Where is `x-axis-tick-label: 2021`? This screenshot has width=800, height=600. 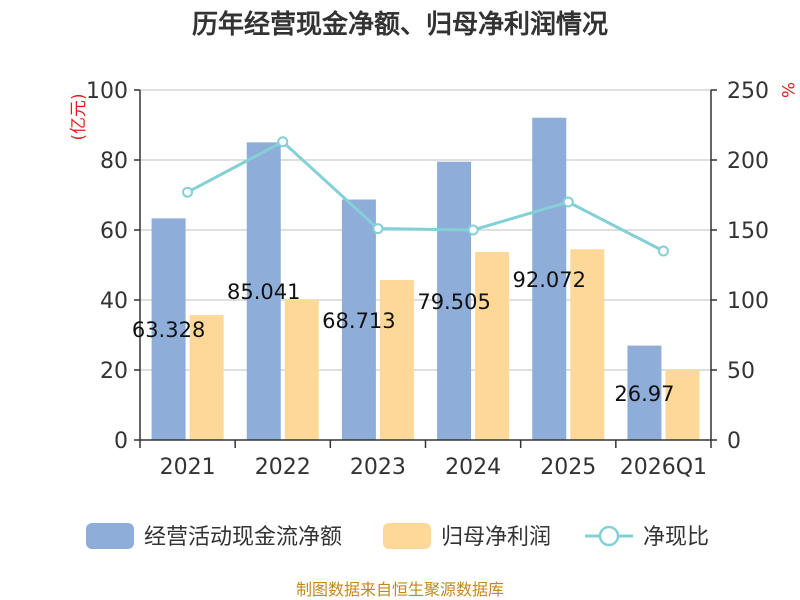 x-axis-tick-label: 2021 is located at coordinates (188, 467).